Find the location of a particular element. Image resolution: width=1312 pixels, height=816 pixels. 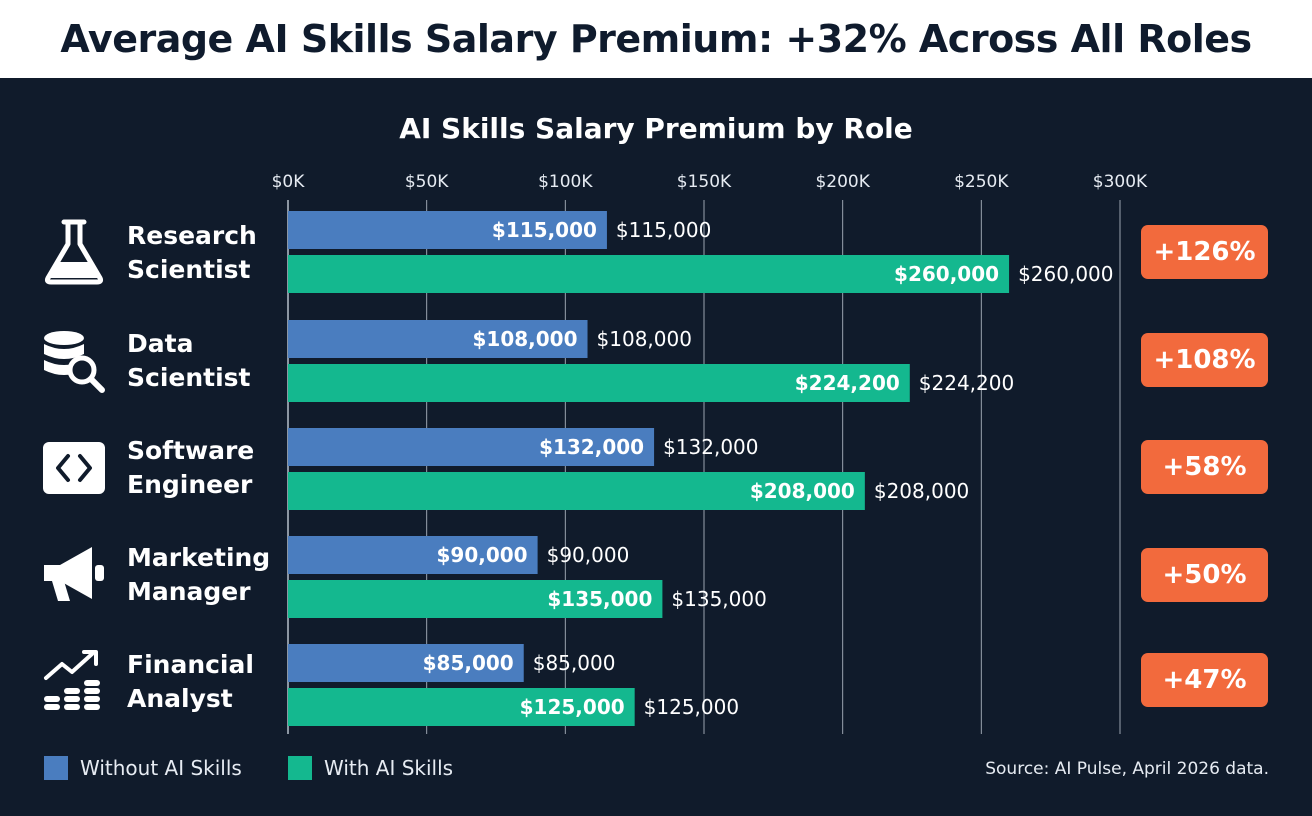

legend-item-without-ai: Without AI Skills is located at coordinates (143, 768).